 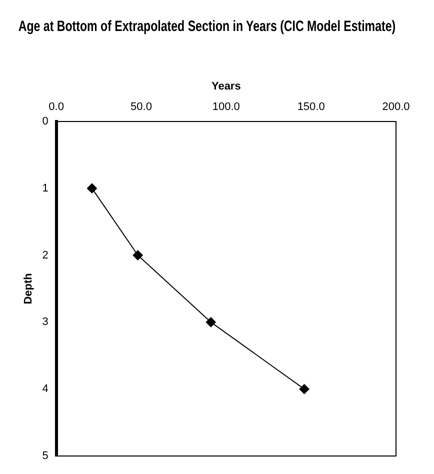 I want to click on y-tick-label: 4, so click(x=45, y=389).